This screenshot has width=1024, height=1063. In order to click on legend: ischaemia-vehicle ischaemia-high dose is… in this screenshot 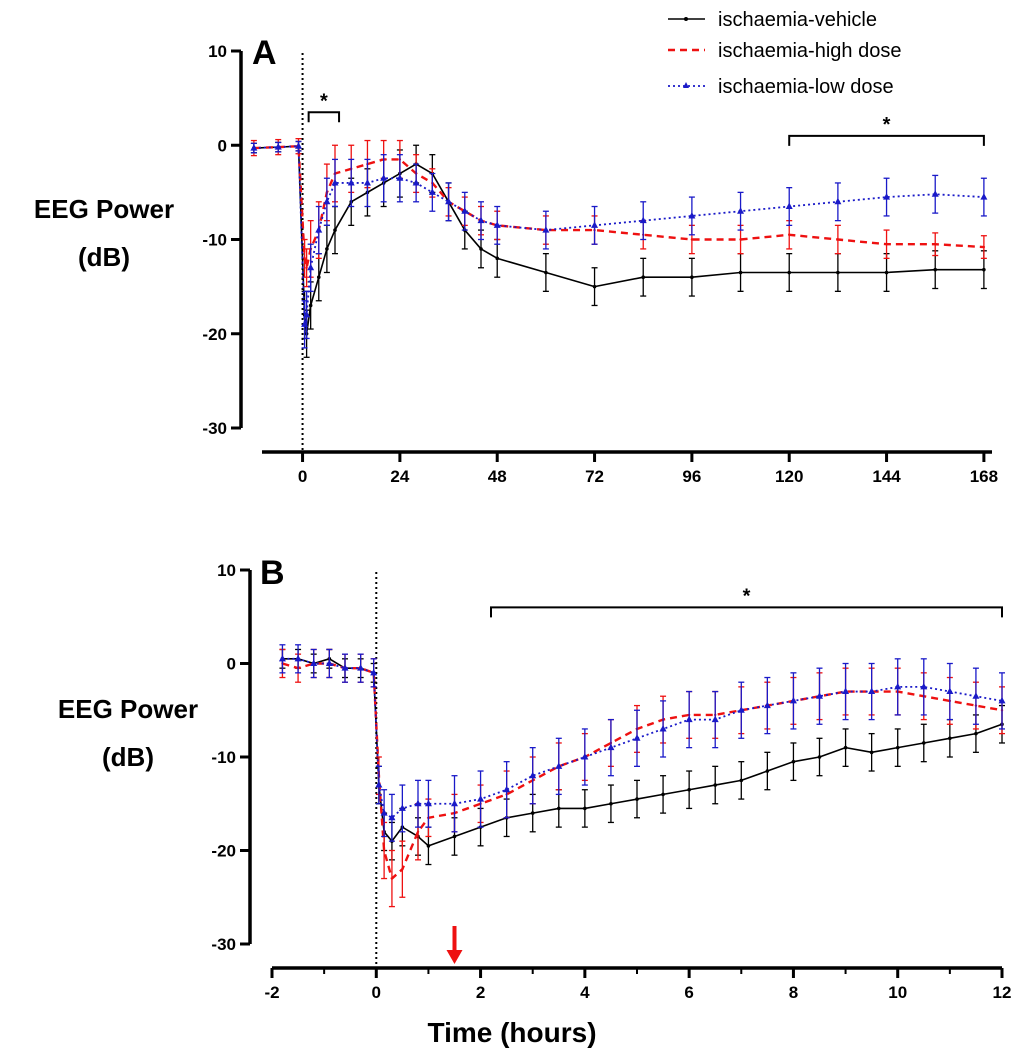, I will do `click(784, 53)`.